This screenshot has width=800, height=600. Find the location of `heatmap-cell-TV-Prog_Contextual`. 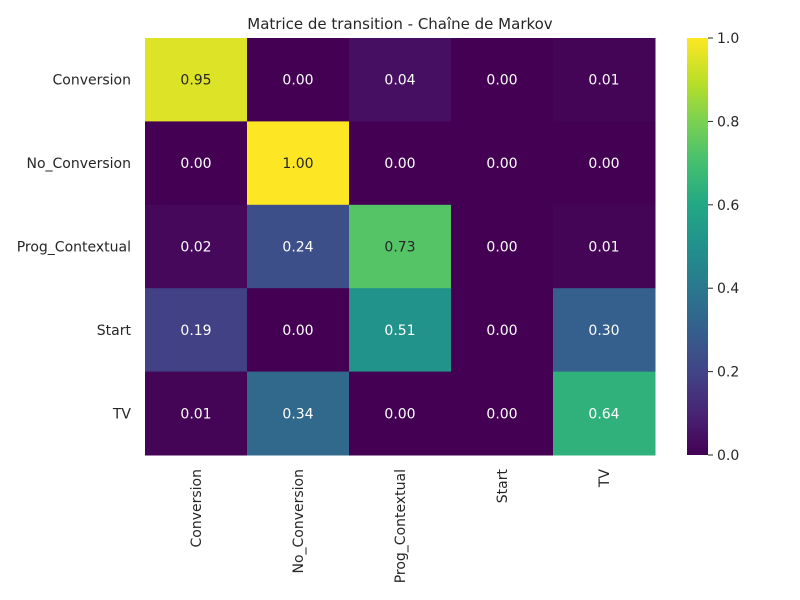

heatmap-cell-TV-Prog_Contextual is located at coordinates (400, 413).